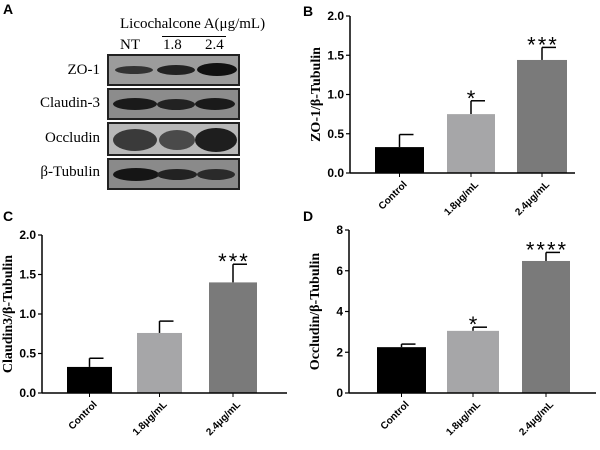 The image size is (600, 450). Describe the element at coordinates (194, 36) in the screenshot. I see `treatment-line` at that location.